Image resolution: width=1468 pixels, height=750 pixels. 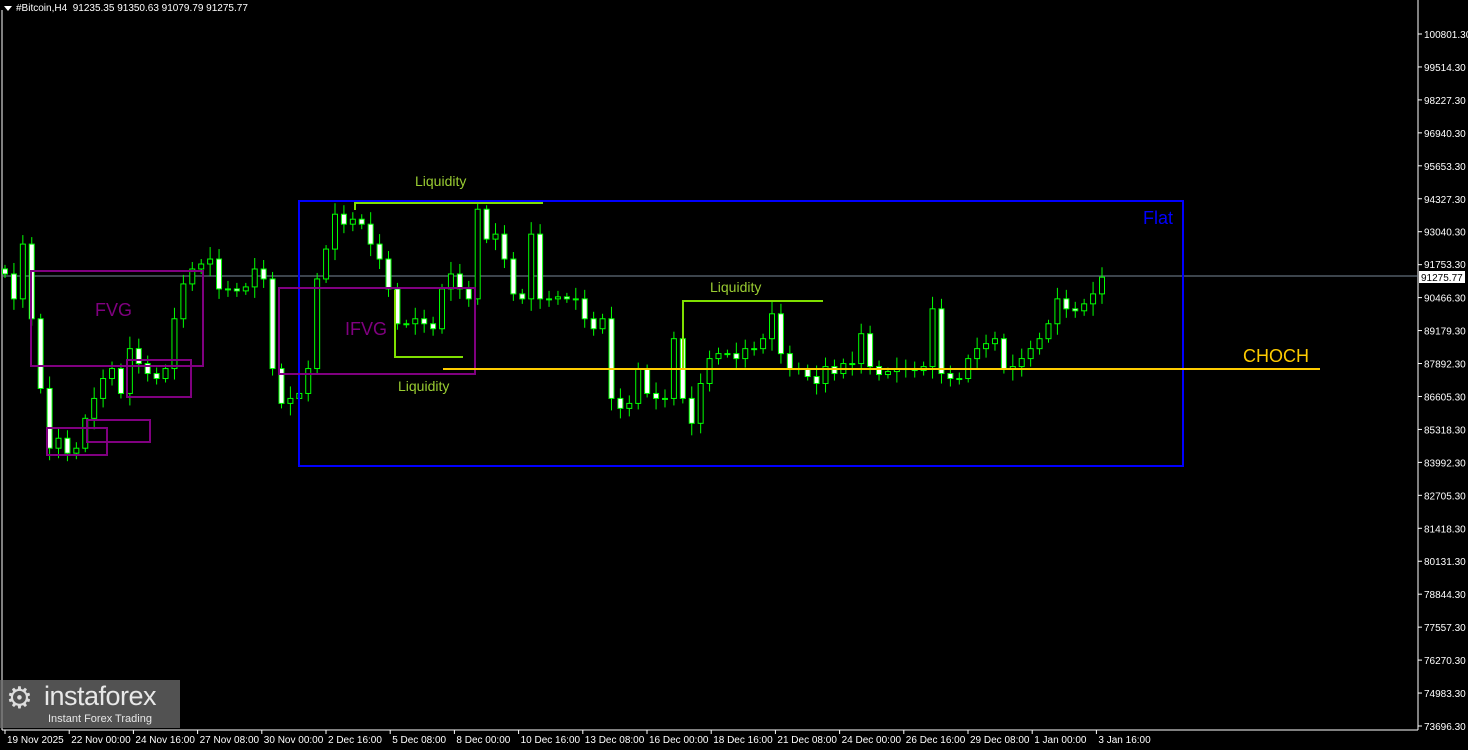 What do you see at coordinates (1124, 740) in the screenshot?
I see `time-tick-label: 3 Jan 16:00` at bounding box center [1124, 740].